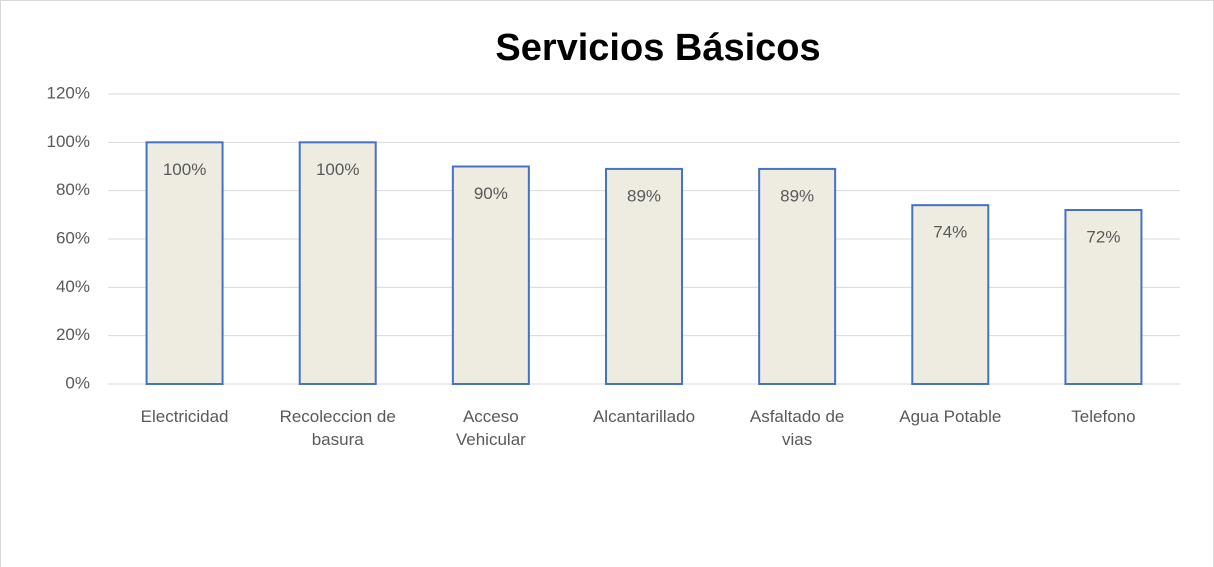 This screenshot has height=567, width=1214. I want to click on data-label: 90%, so click(491, 193).